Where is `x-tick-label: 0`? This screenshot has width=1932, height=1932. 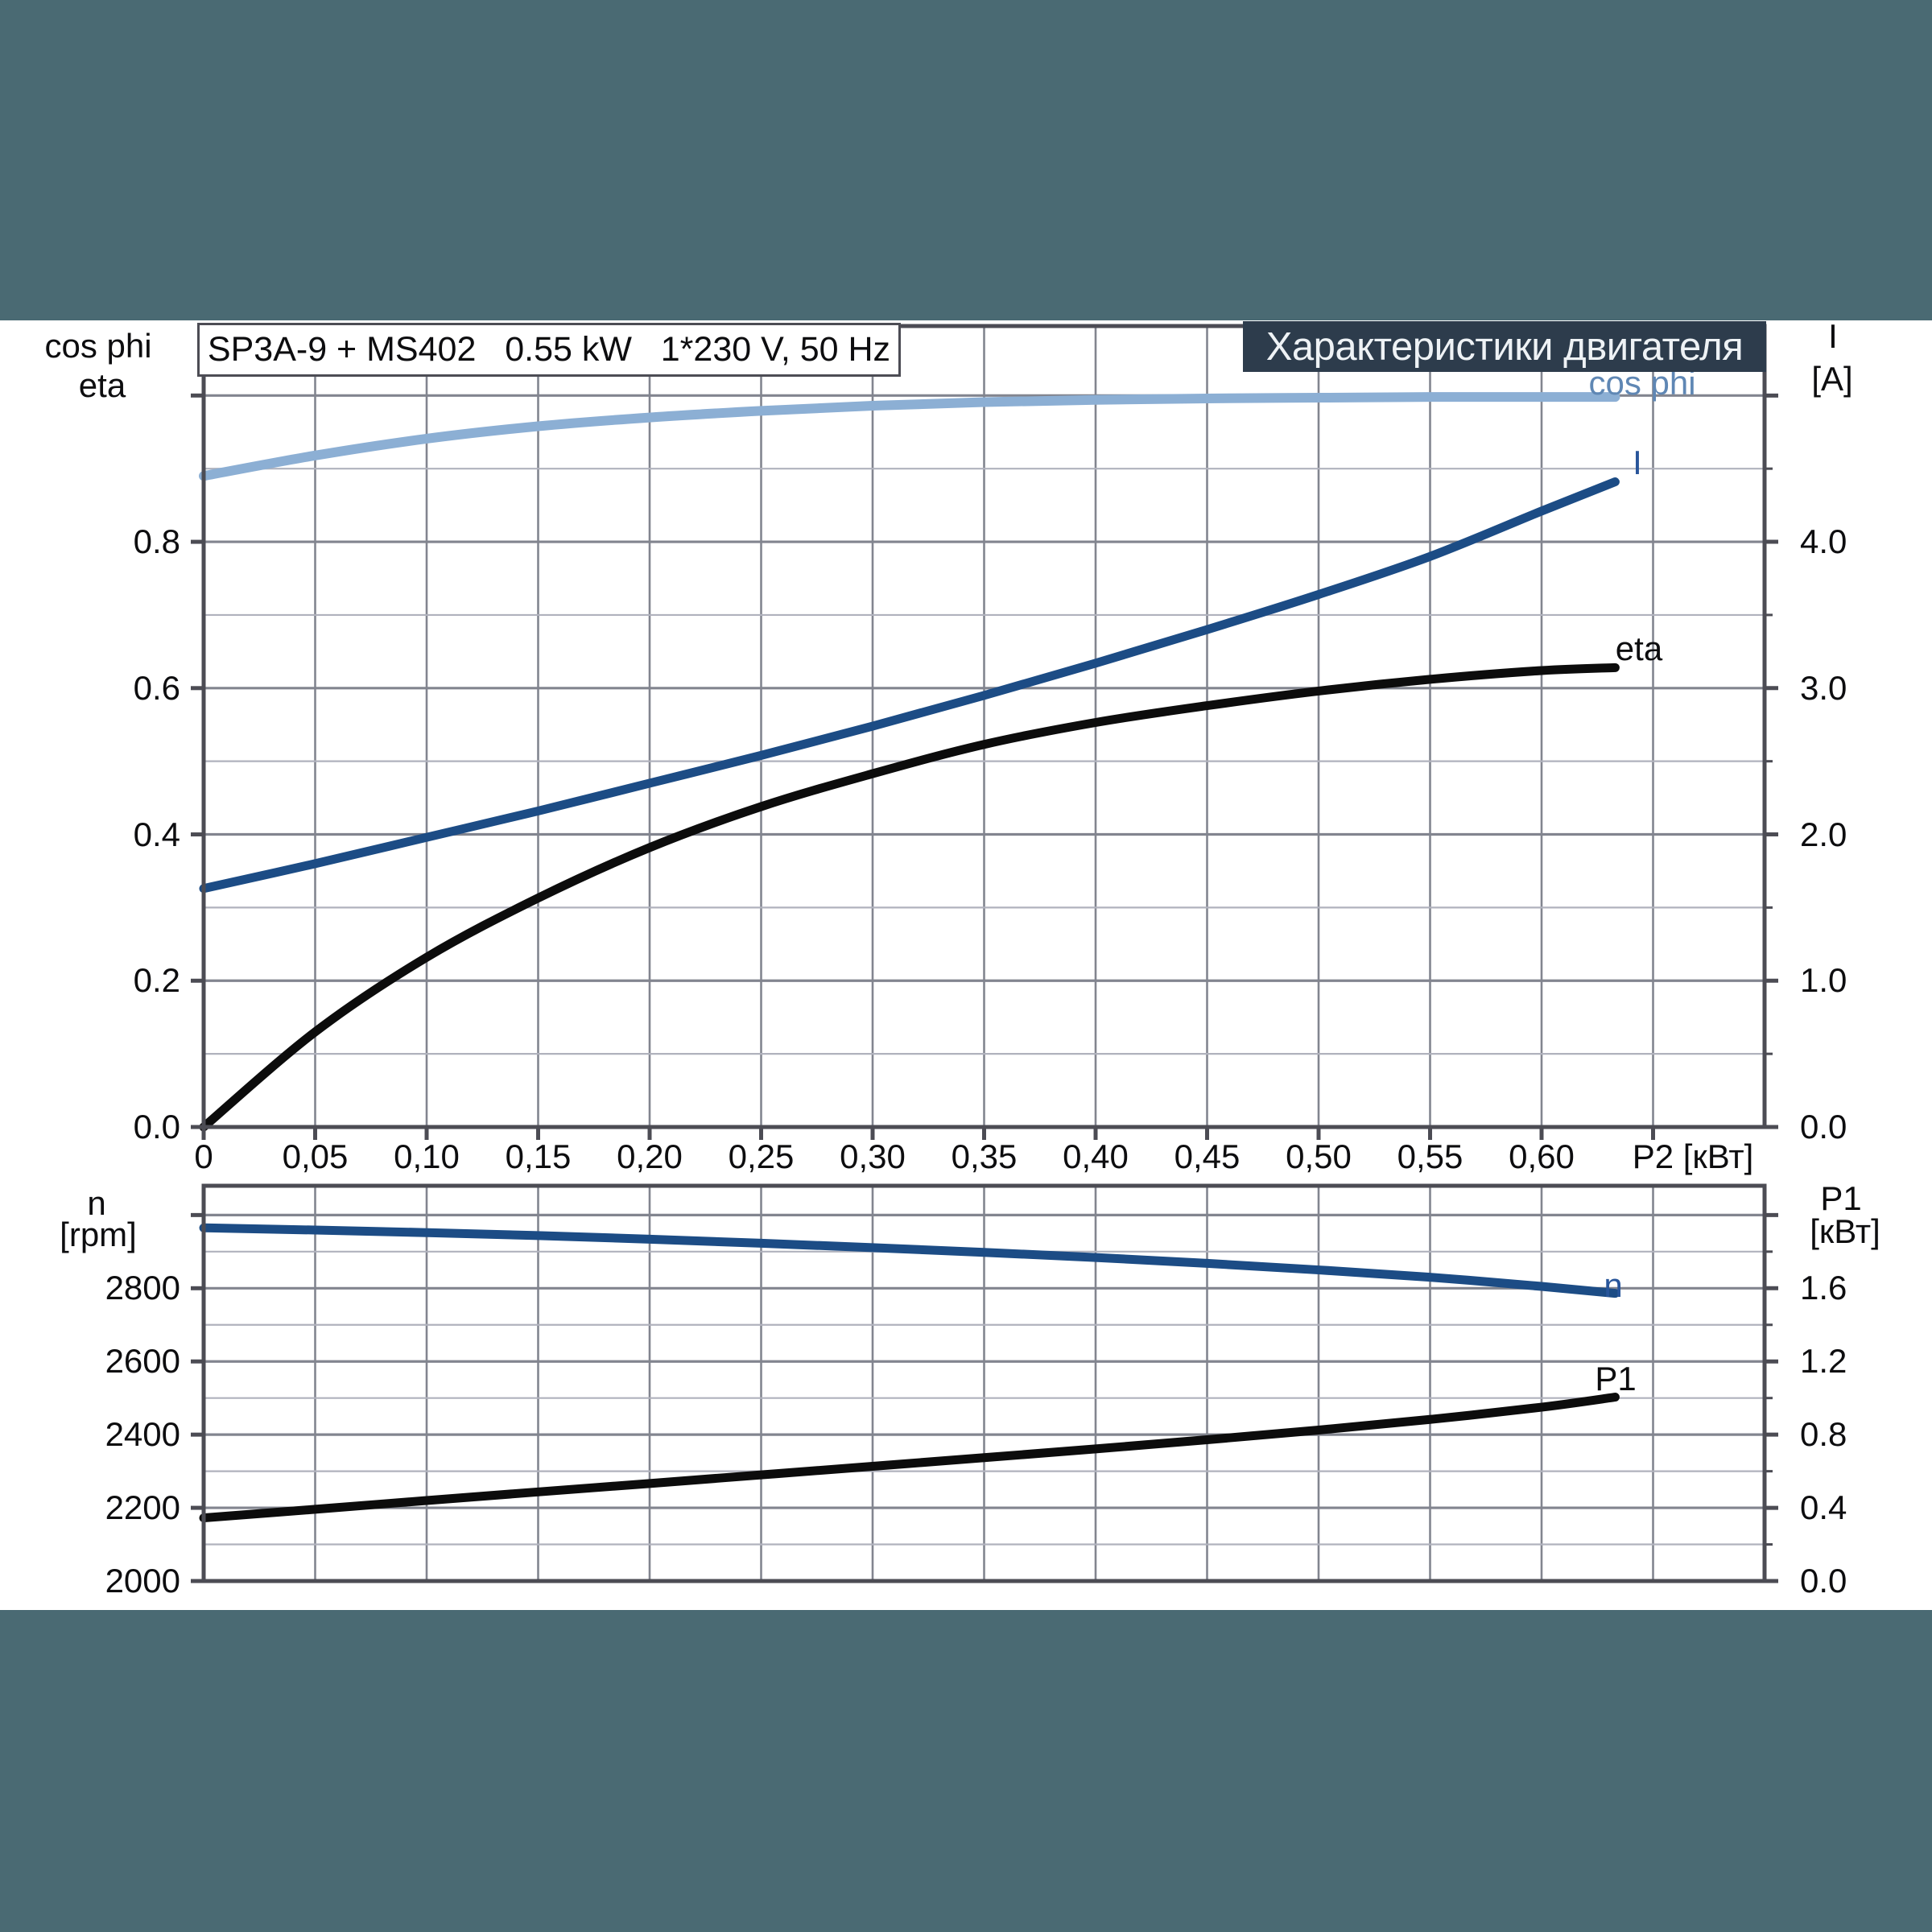 x-tick-label: 0 is located at coordinates (203, 1156).